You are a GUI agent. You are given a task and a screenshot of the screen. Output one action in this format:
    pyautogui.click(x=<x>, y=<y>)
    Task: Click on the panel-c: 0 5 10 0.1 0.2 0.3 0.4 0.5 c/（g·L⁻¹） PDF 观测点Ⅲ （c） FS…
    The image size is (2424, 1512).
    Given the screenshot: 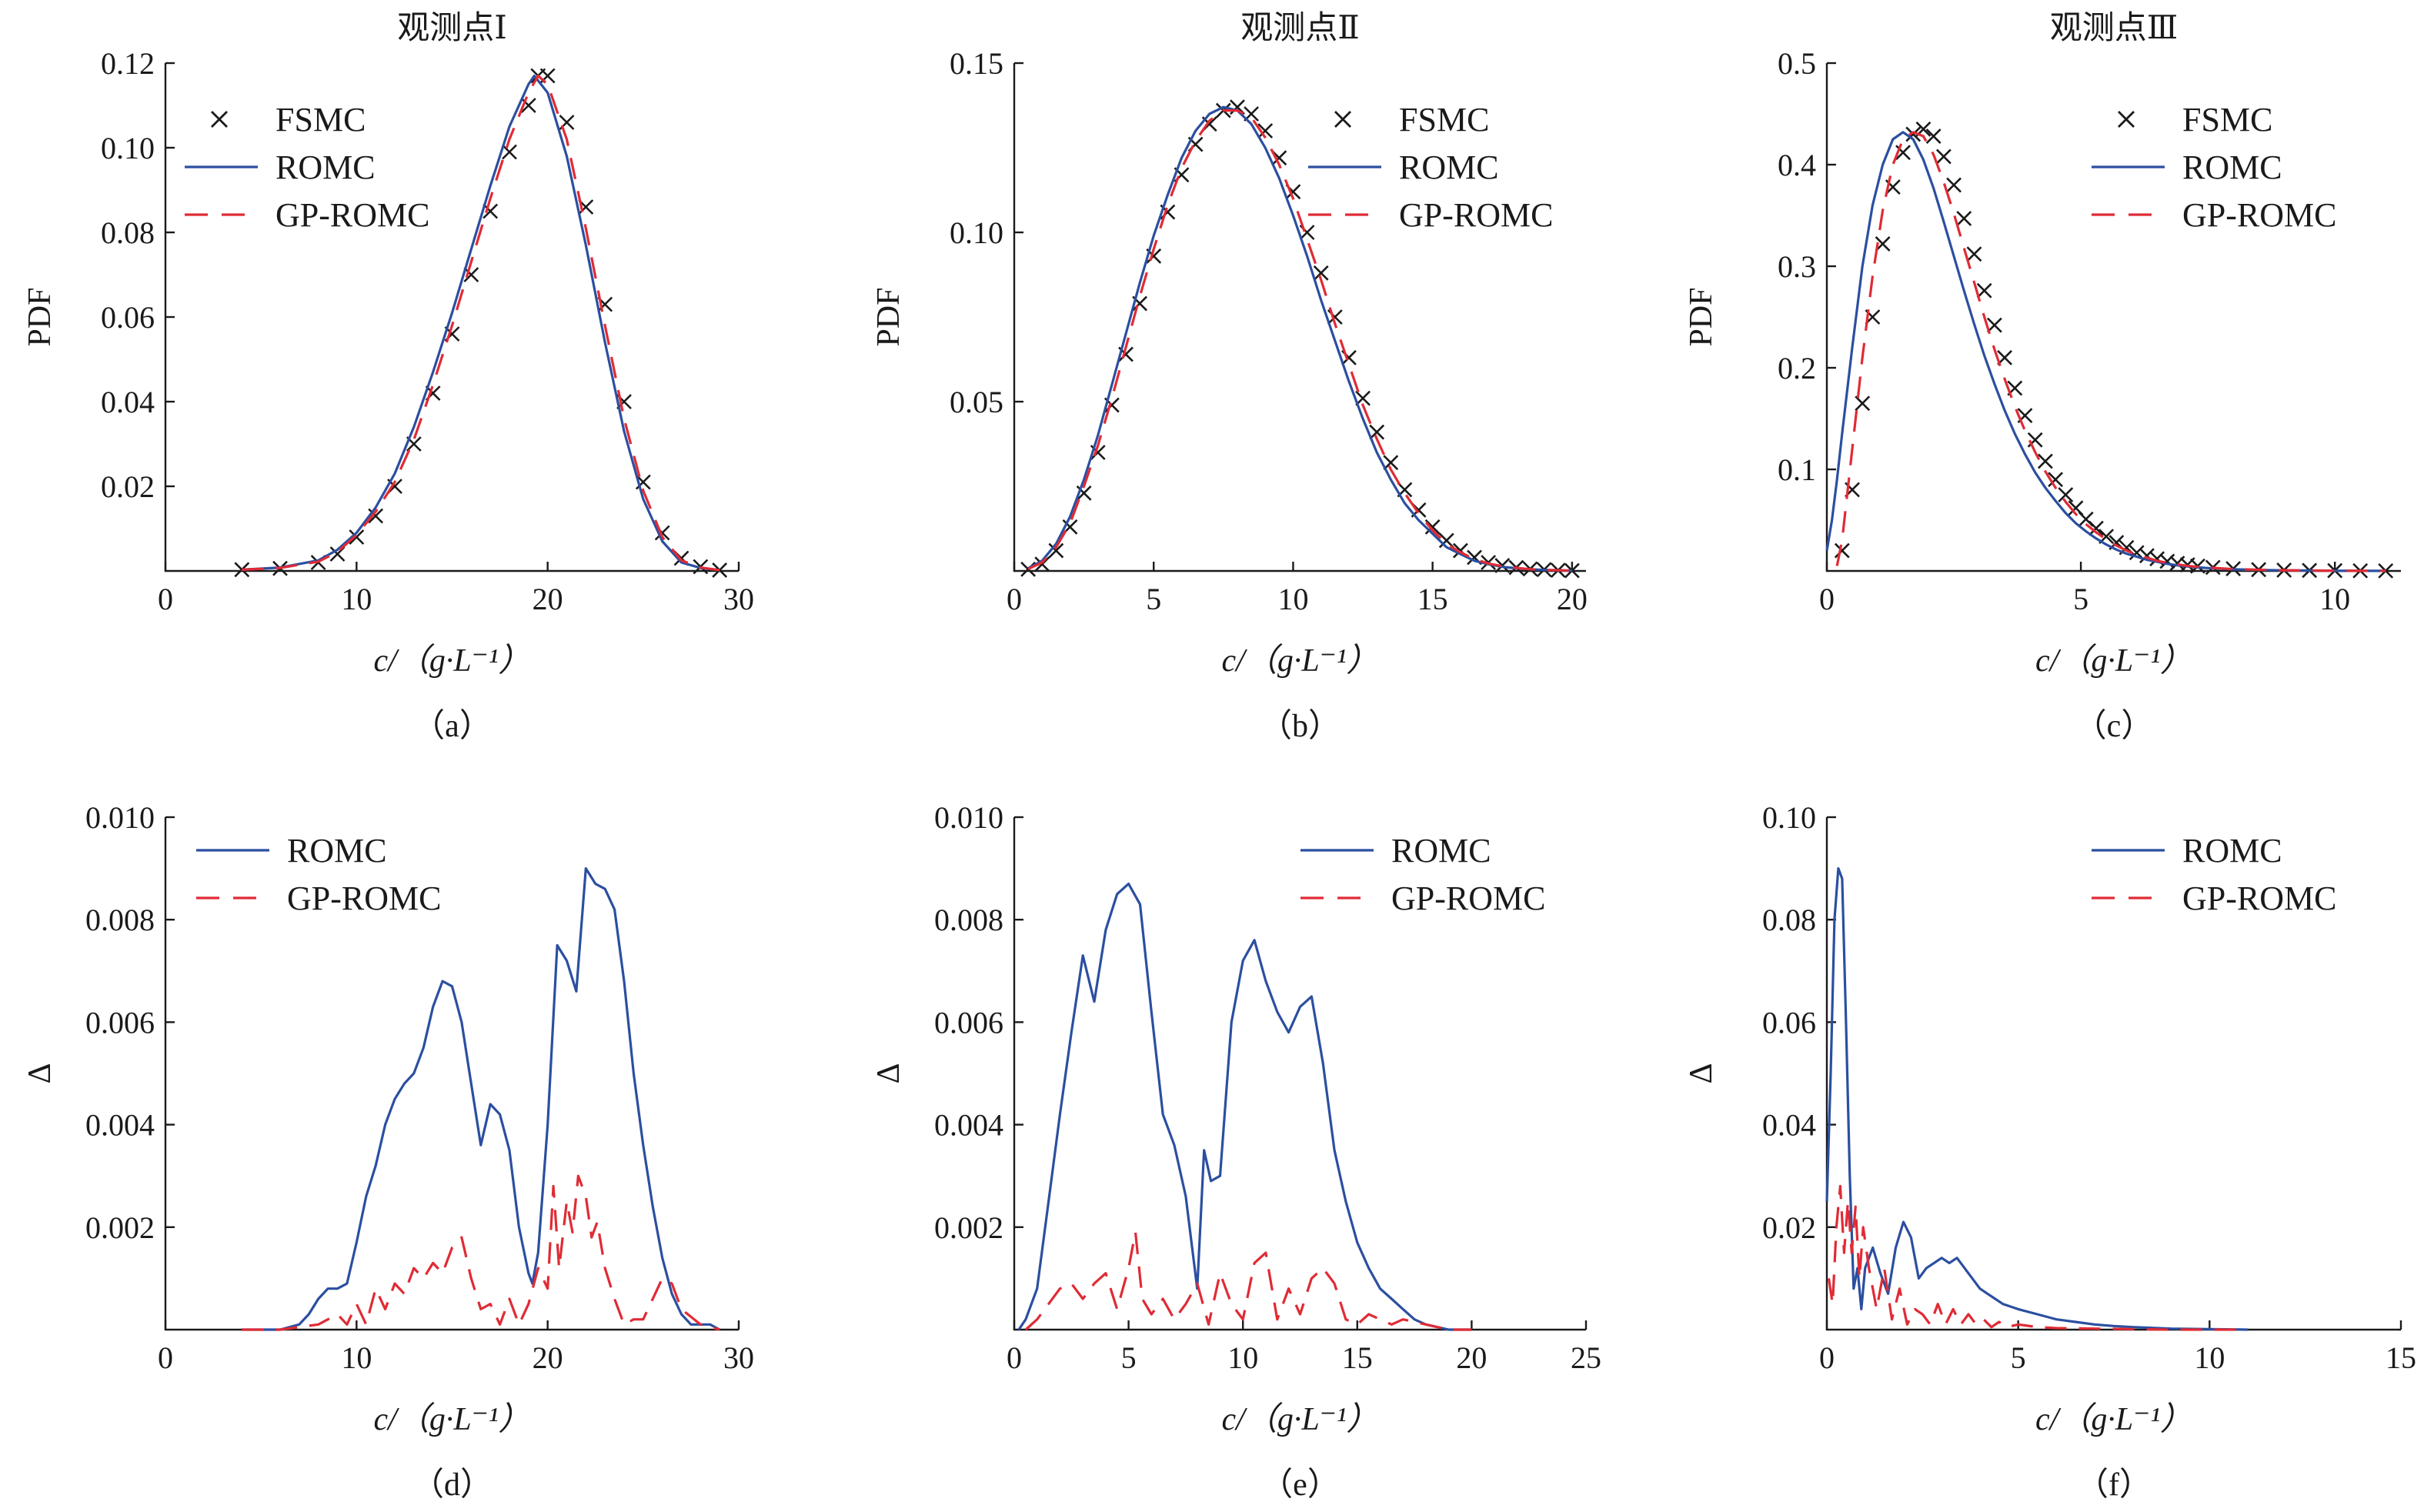 What is the action you would take?
    pyautogui.click(x=2042, y=377)
    